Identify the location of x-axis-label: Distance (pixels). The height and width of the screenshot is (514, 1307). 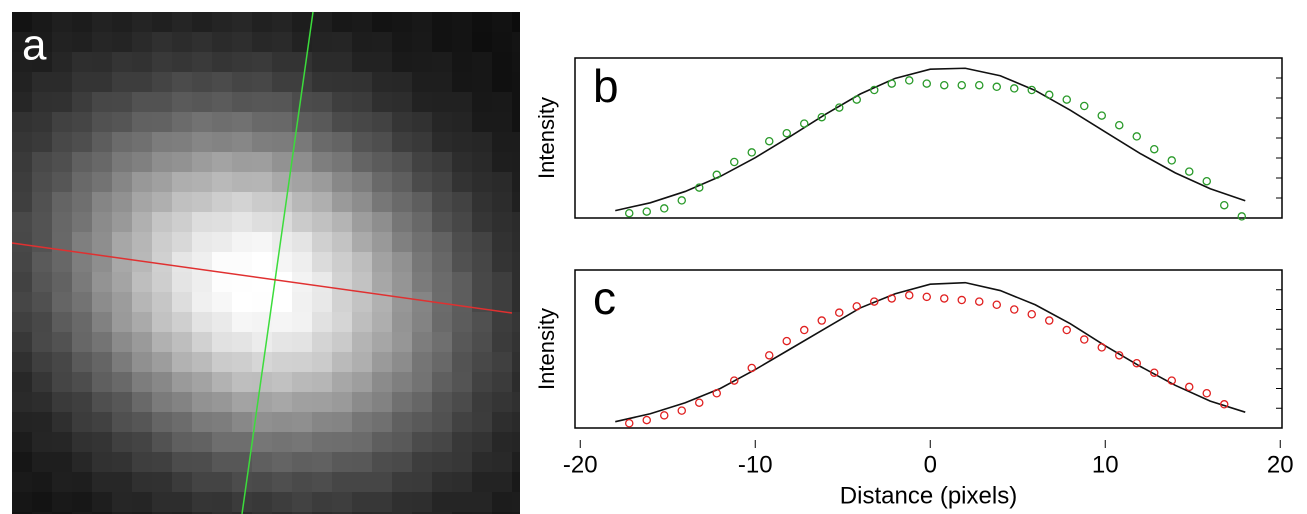
(928, 495).